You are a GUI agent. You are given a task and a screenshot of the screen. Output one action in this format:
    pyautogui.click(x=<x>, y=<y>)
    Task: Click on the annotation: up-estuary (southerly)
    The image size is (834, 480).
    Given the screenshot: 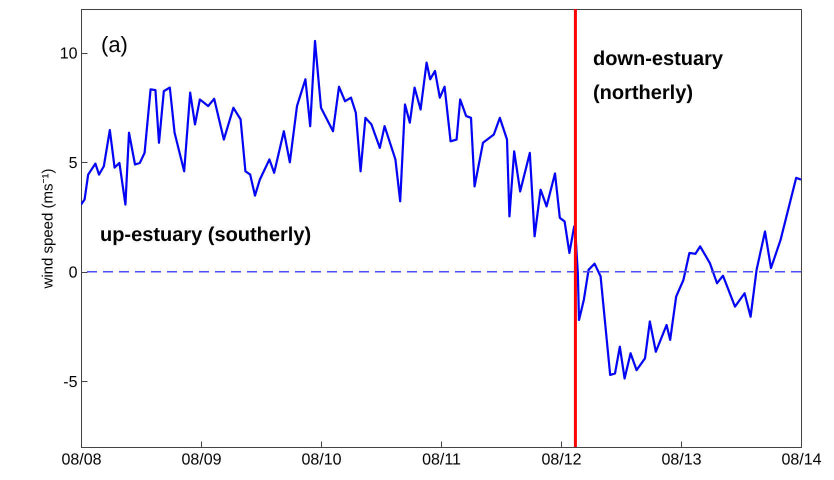 What is the action you would take?
    pyautogui.click(x=206, y=235)
    